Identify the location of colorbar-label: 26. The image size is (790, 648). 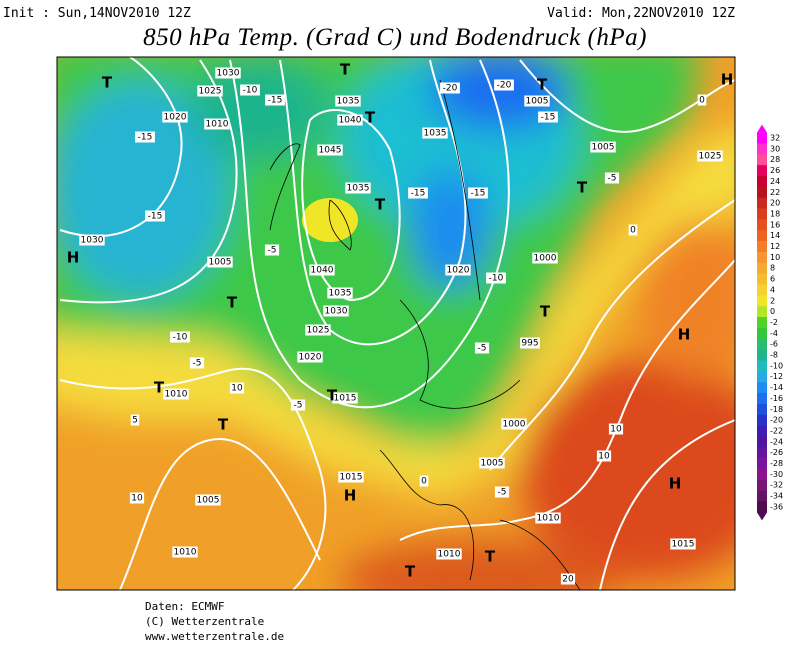
(775, 170).